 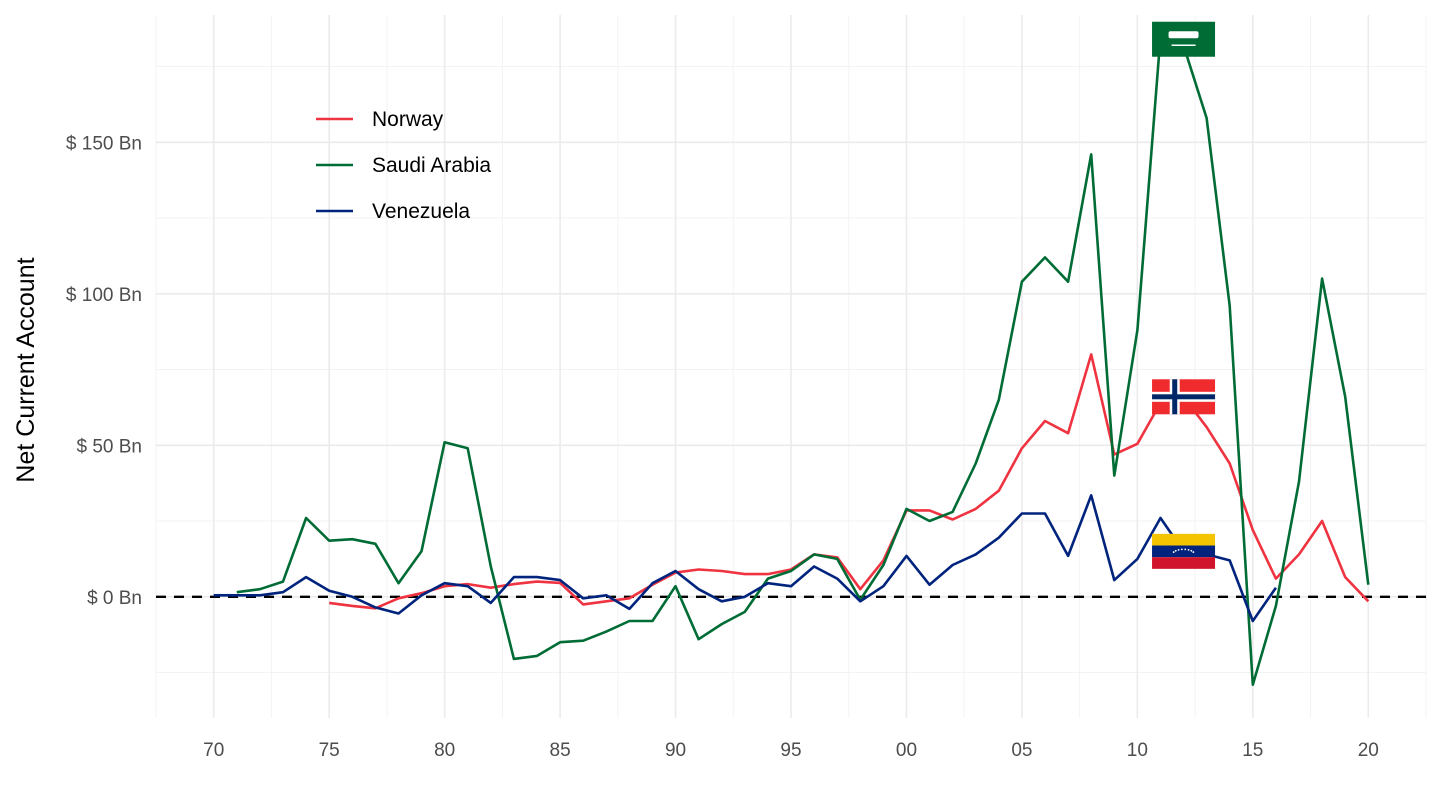 I want to click on y-axis-tick-labels: $ 0 Bn $ 50 Bn $ 100 Bn $ 150 Bn, so click(x=104, y=371).